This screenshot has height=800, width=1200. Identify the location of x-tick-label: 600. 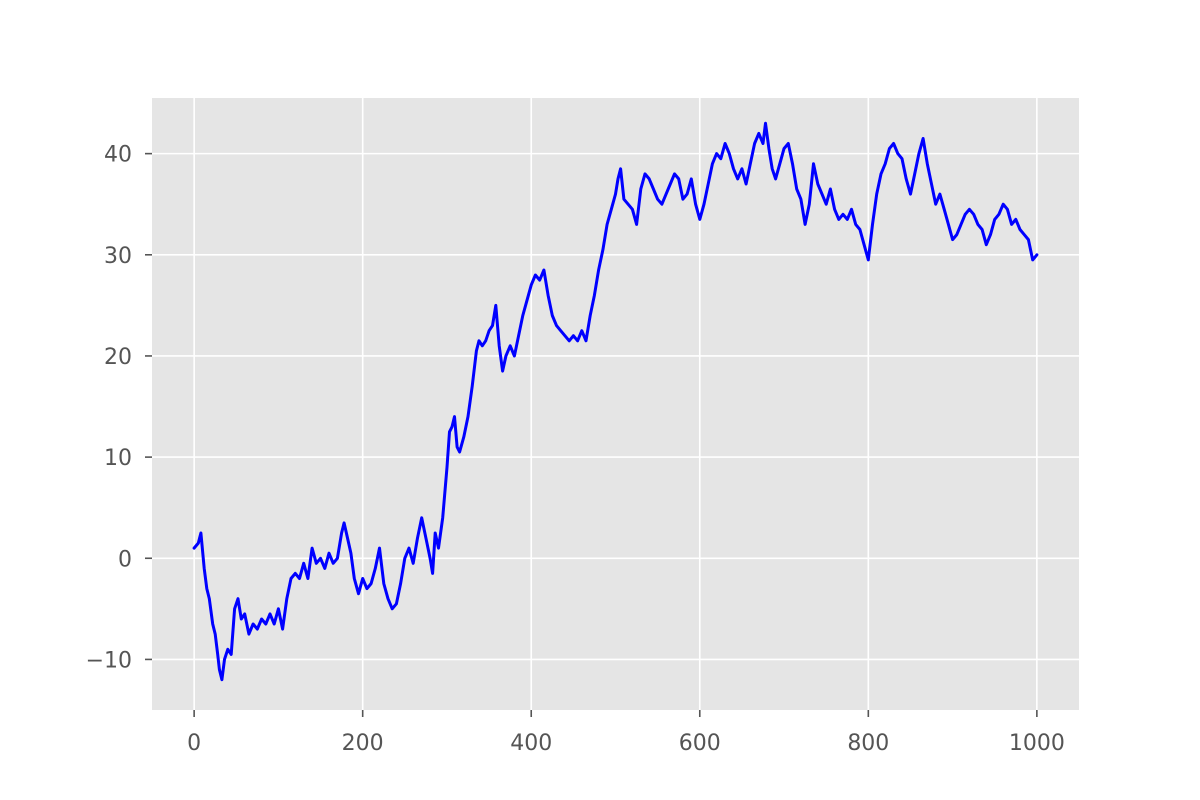
(700, 743).